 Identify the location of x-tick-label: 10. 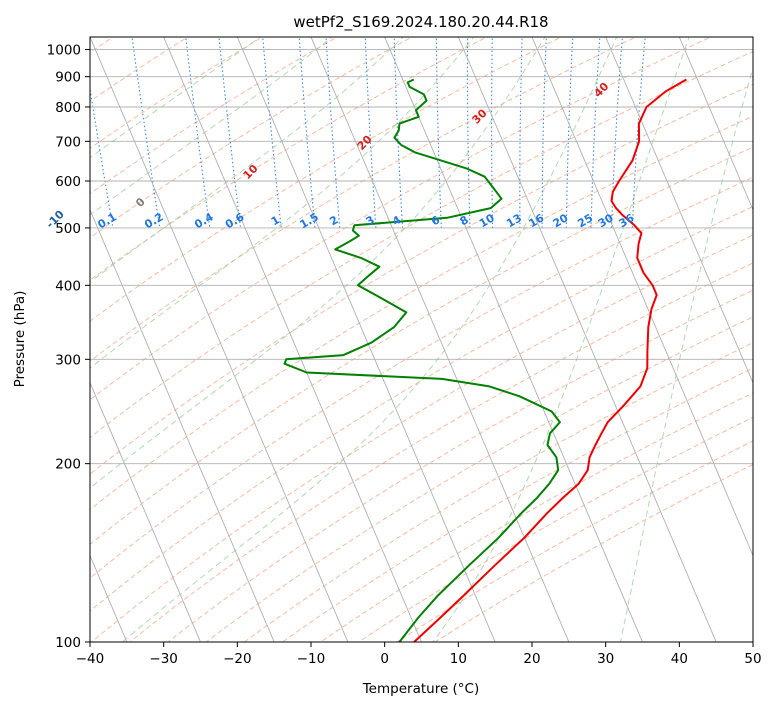
(458, 659).